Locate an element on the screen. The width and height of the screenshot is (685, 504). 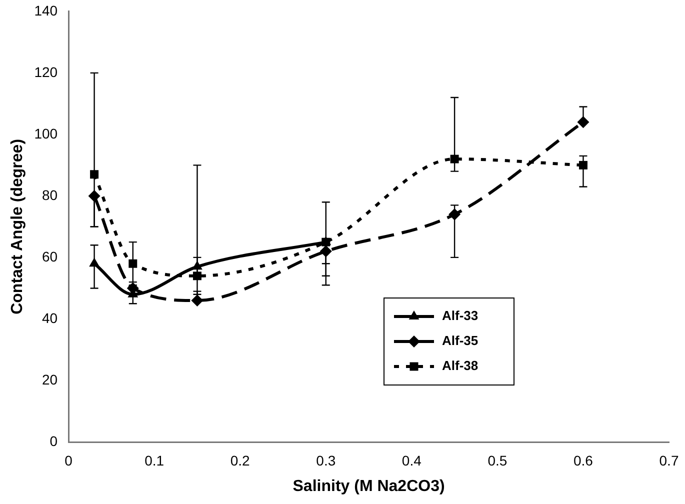
y-tick-label: 40 is located at coordinates (50, 318).